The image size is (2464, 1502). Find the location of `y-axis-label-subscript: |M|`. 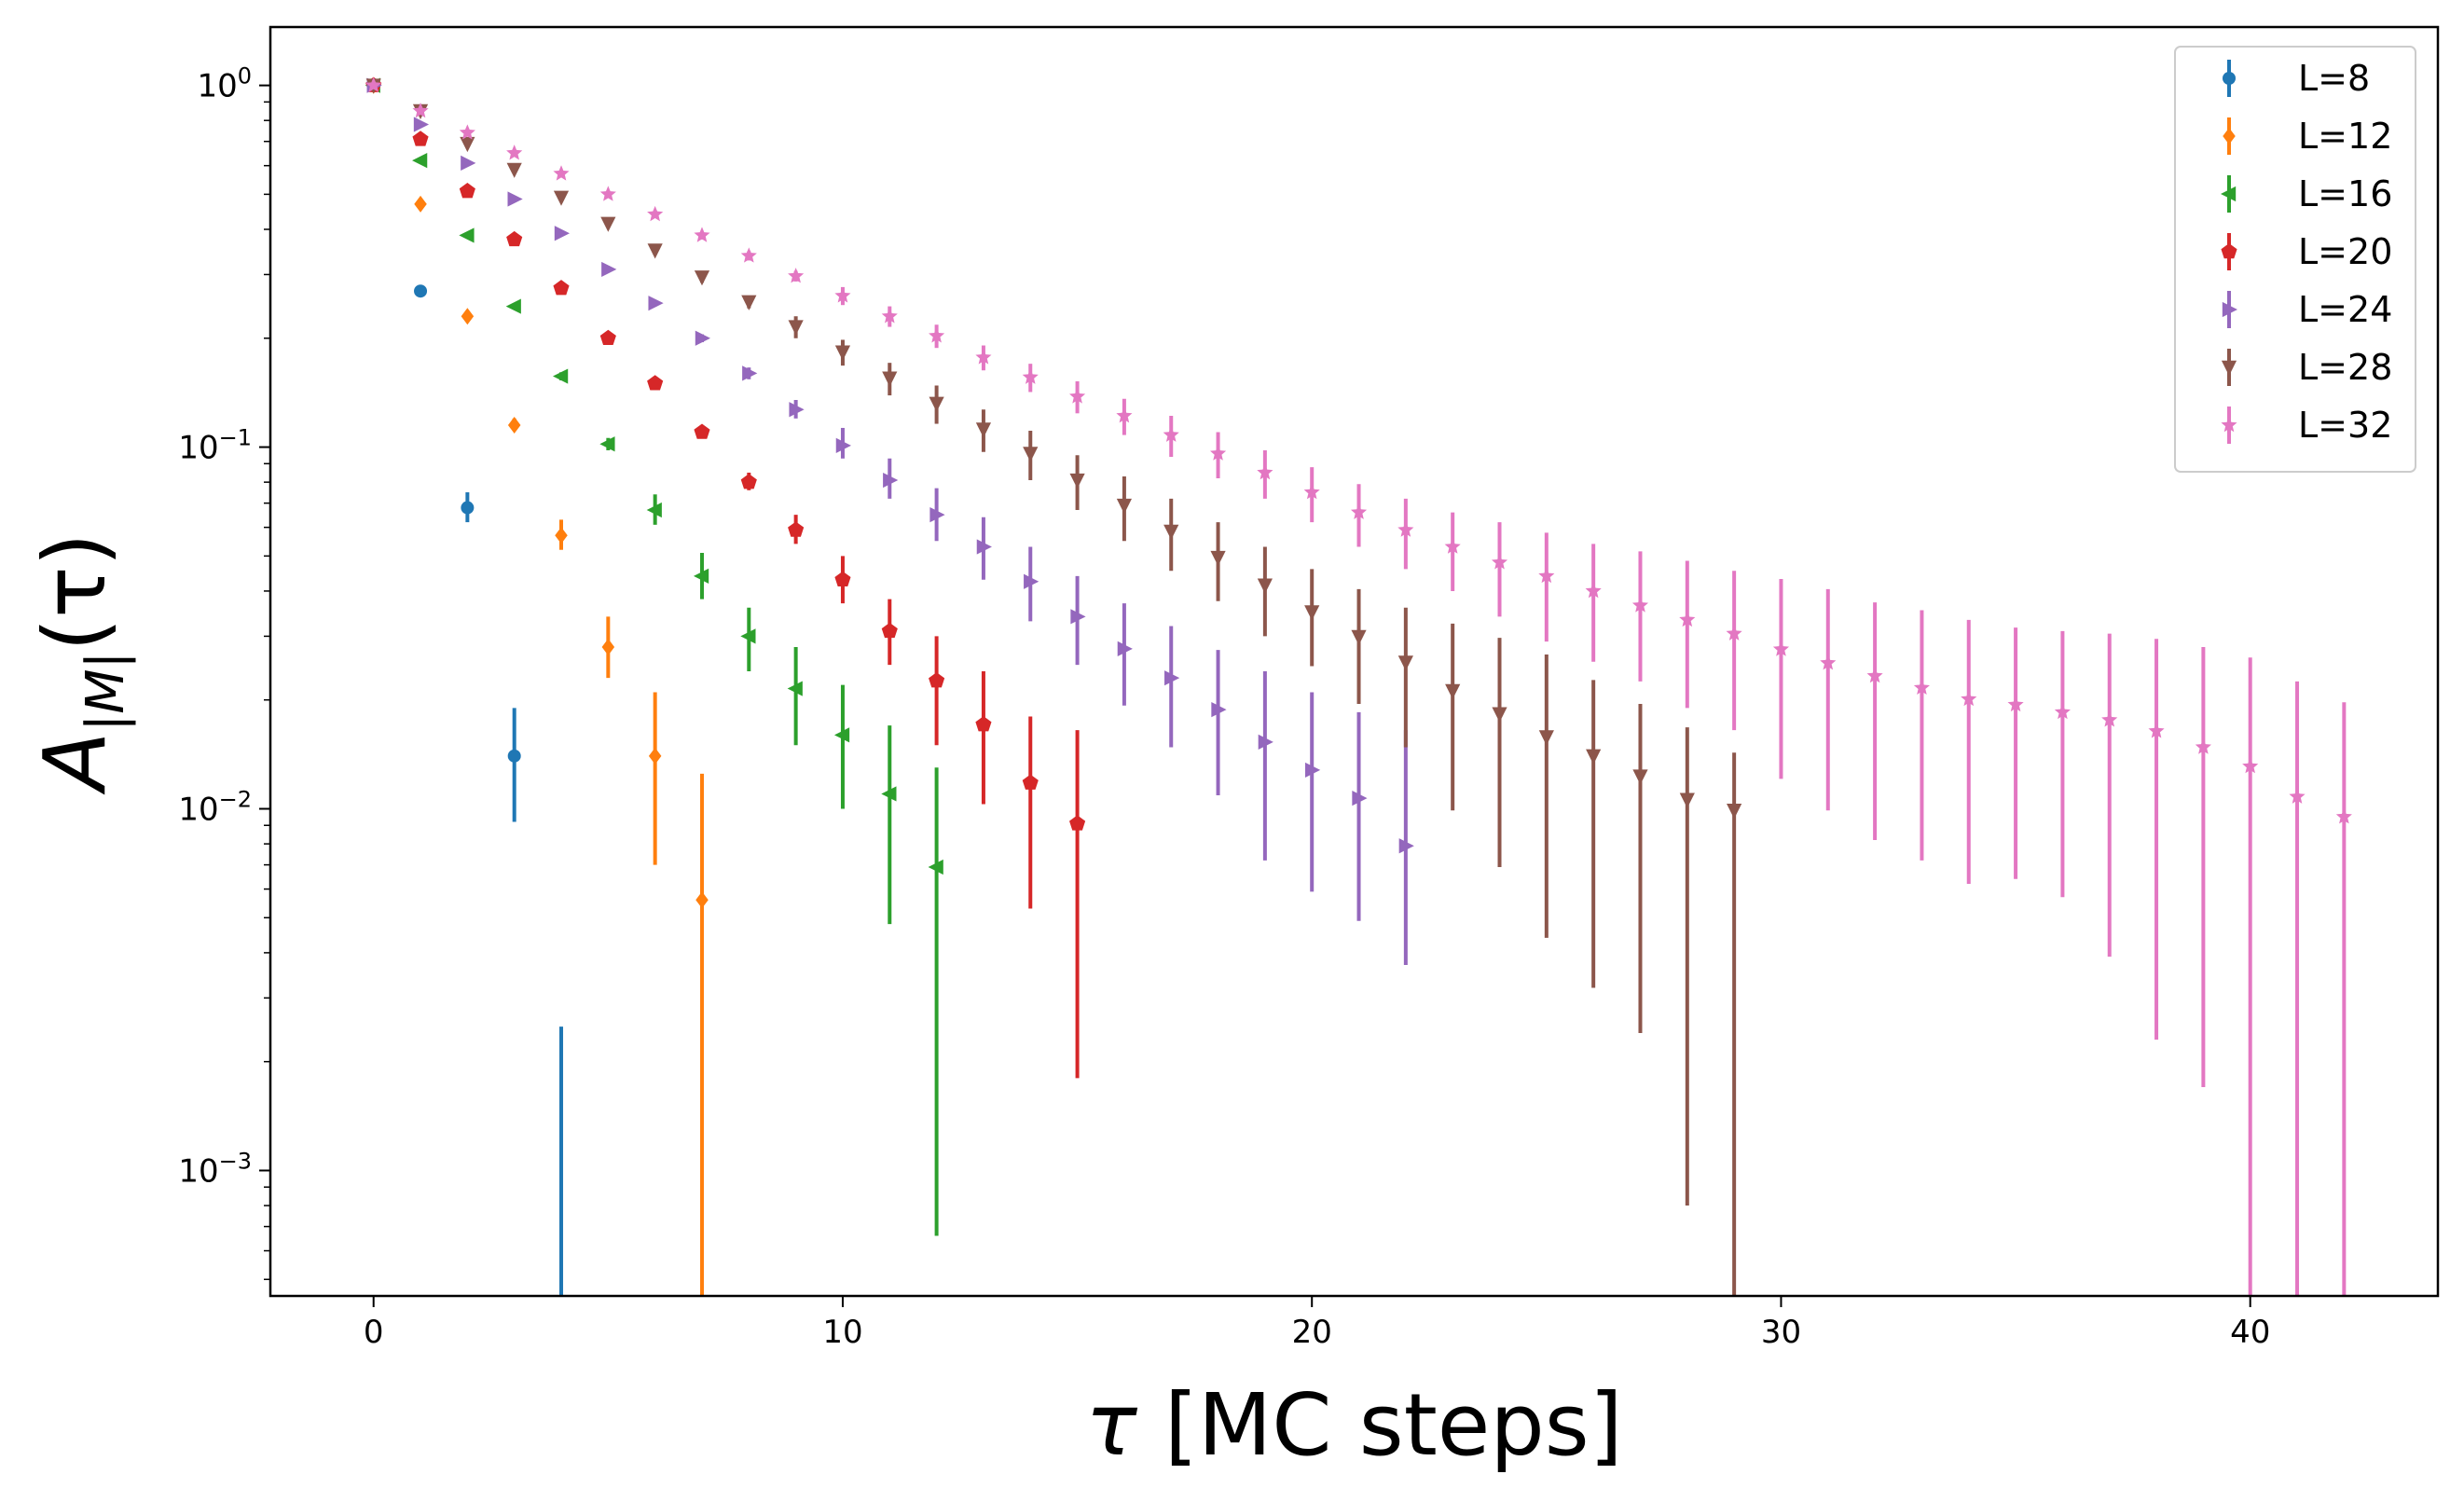

y-axis-label-subscript: |M| is located at coordinates (106, 692).